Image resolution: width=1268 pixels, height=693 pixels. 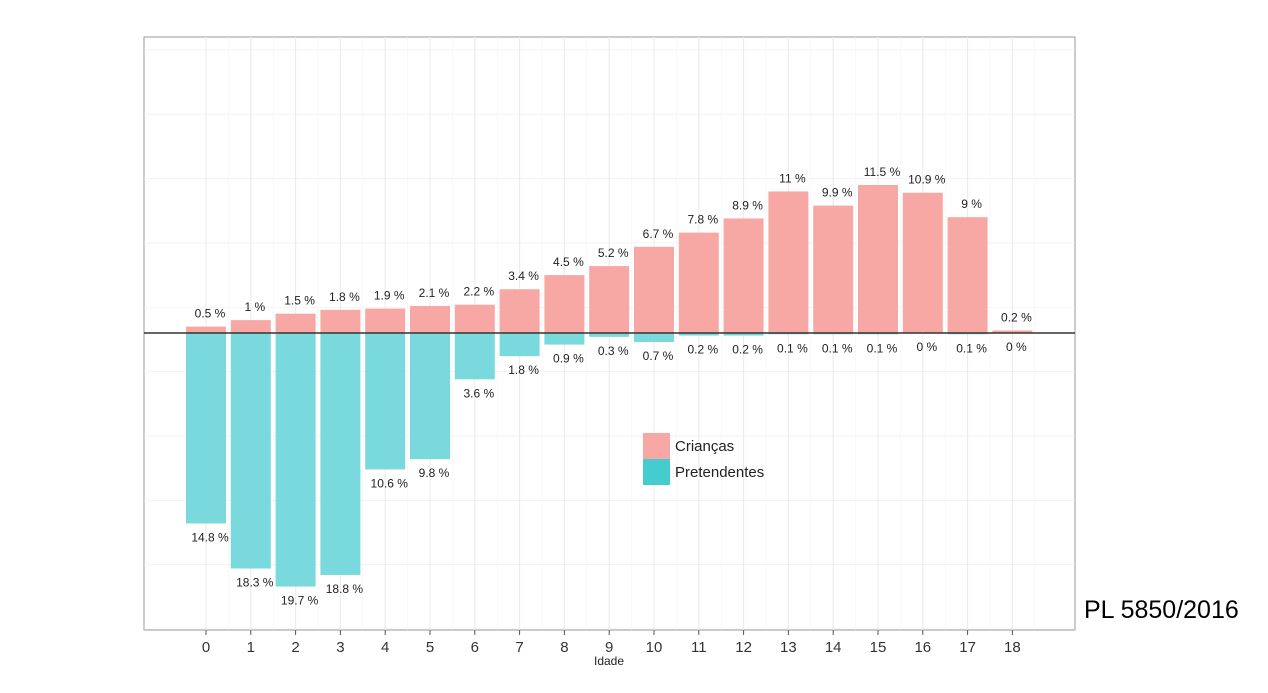 What do you see at coordinates (568, 262) in the screenshot?
I see `data-label-criancas: 4.5 %` at bounding box center [568, 262].